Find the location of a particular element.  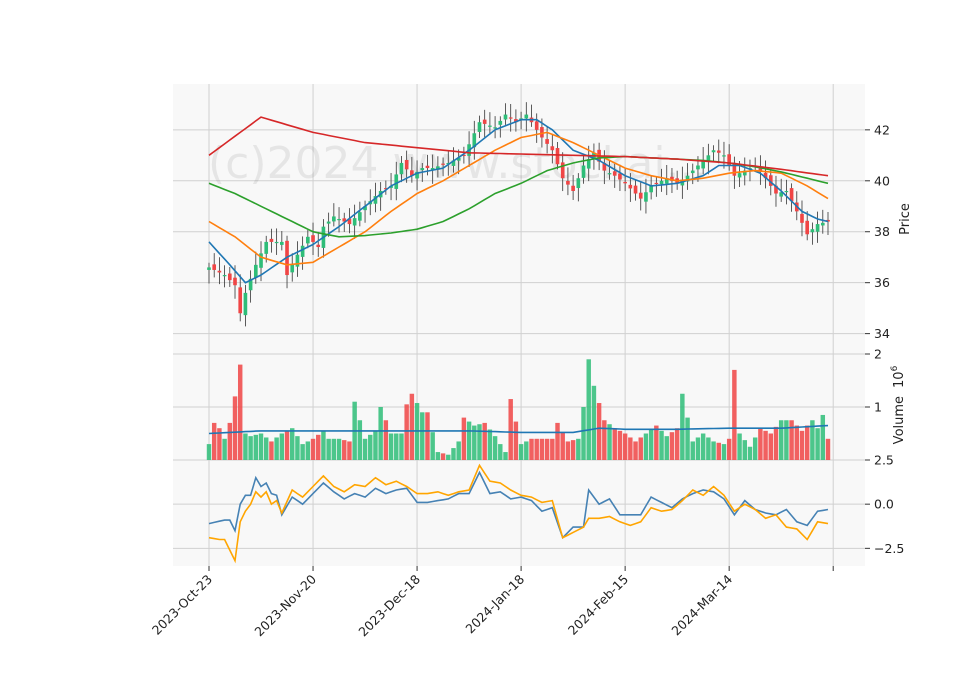

ind-background is located at coordinates (519, 513).